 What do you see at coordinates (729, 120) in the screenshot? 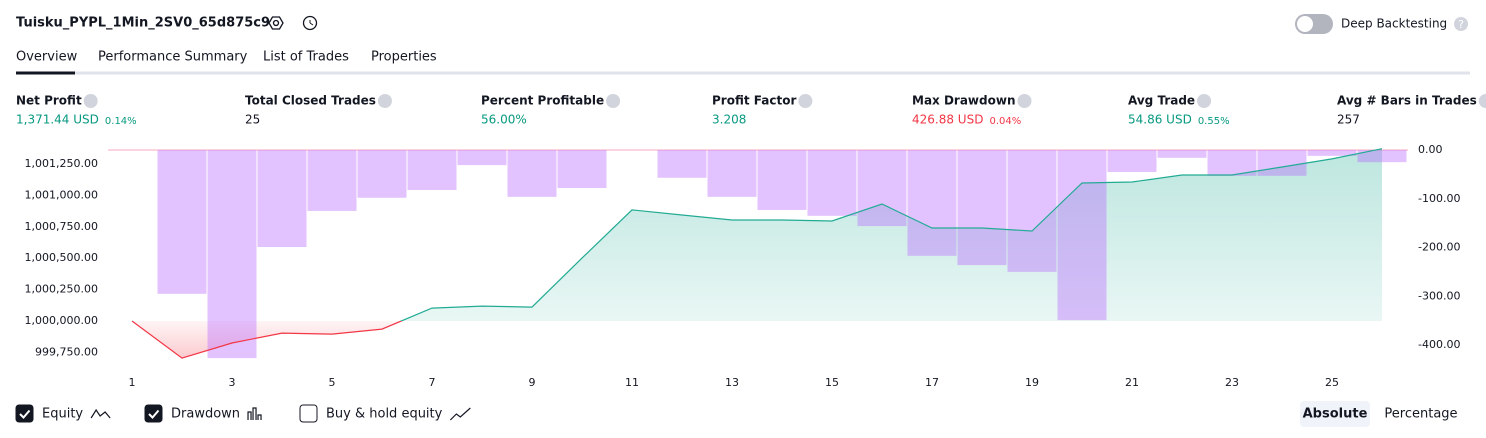
I see `stat-value: 3.208` at bounding box center [729, 120].